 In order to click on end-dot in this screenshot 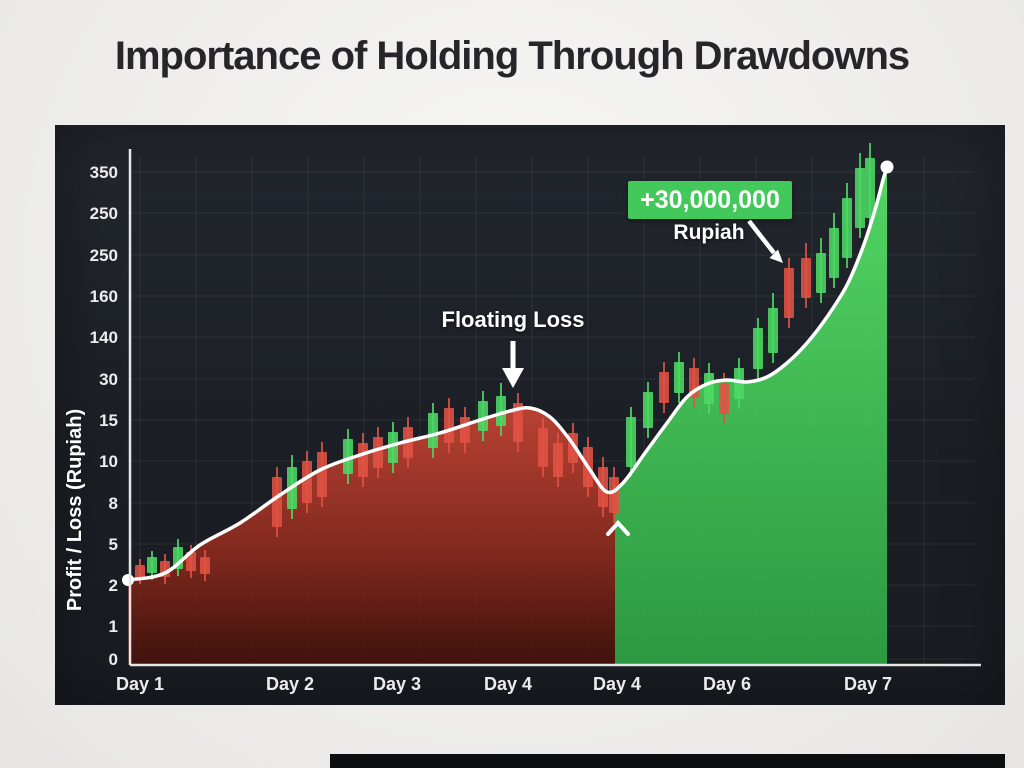, I will do `click(887, 167)`.